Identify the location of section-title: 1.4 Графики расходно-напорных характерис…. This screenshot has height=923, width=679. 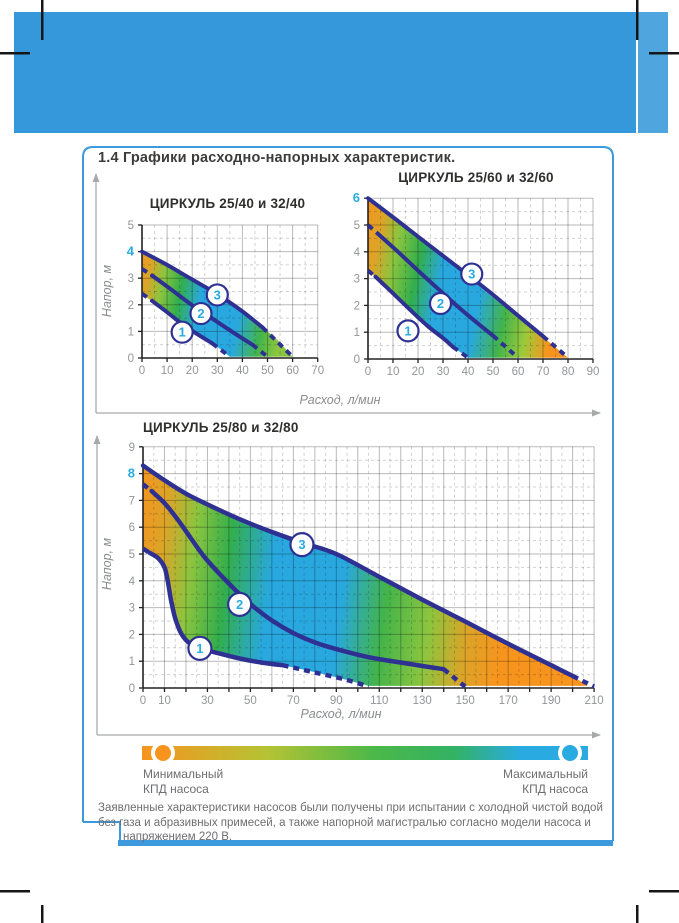
(277, 158).